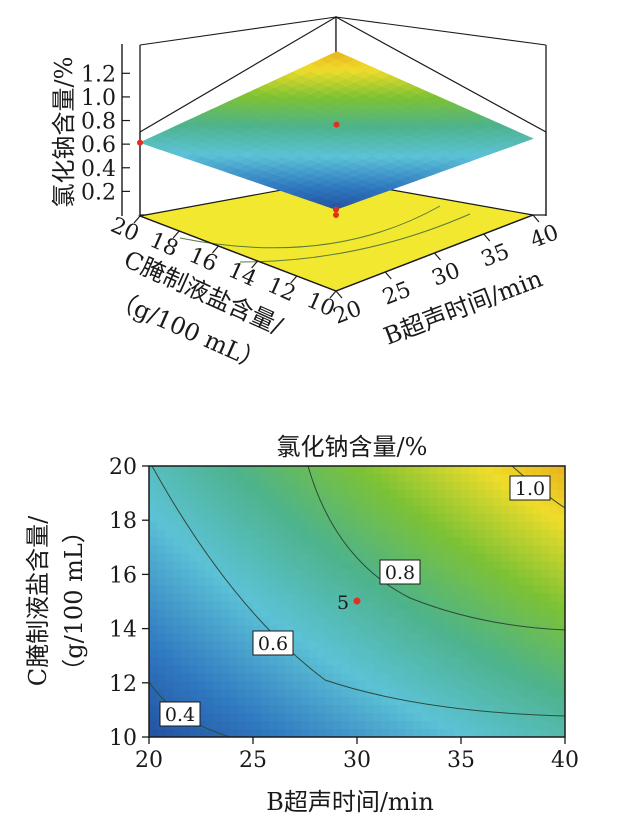 Image resolution: width=636 pixels, height=826 pixels. Describe the element at coordinates (437, 256) in the screenshot. I see `b-tick` at that location.